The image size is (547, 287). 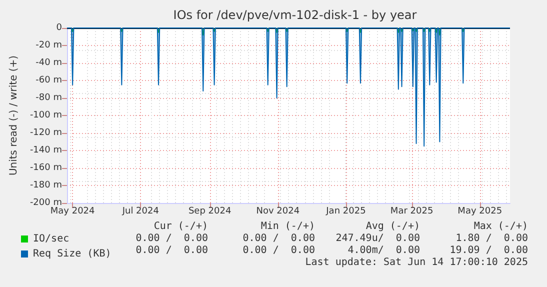 What do you see at coordinates (49, 45) in the screenshot?
I see `y-tick-label: -20 m` at bounding box center [49, 45].